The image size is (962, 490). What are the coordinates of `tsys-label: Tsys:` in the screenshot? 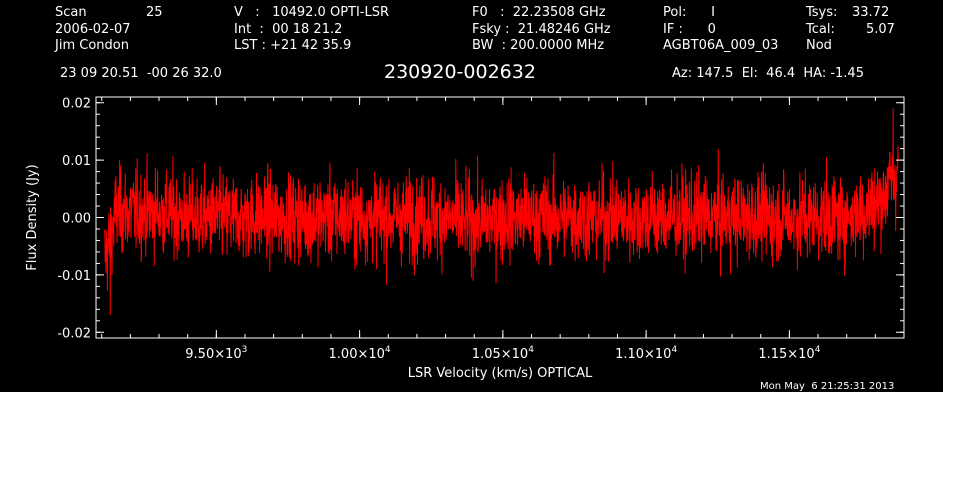 It's located at (822, 12).